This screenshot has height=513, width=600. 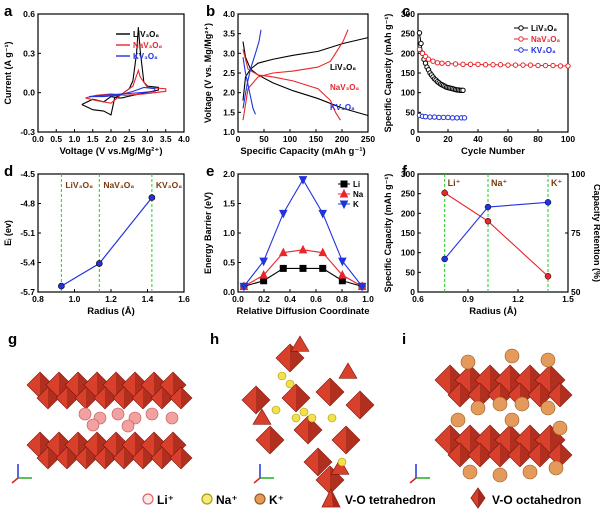 What do you see at coordinates (405, 171) in the screenshot?
I see `panel-letter-f: f` at bounding box center [405, 171].